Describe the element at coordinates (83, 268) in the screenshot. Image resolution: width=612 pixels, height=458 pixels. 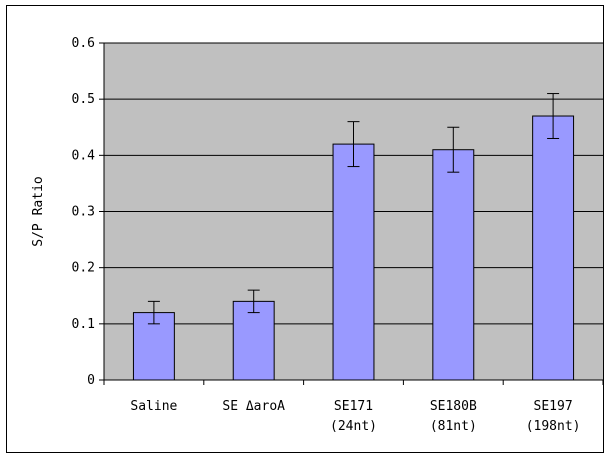
I see `y-tick-label: 0.2` at that location.